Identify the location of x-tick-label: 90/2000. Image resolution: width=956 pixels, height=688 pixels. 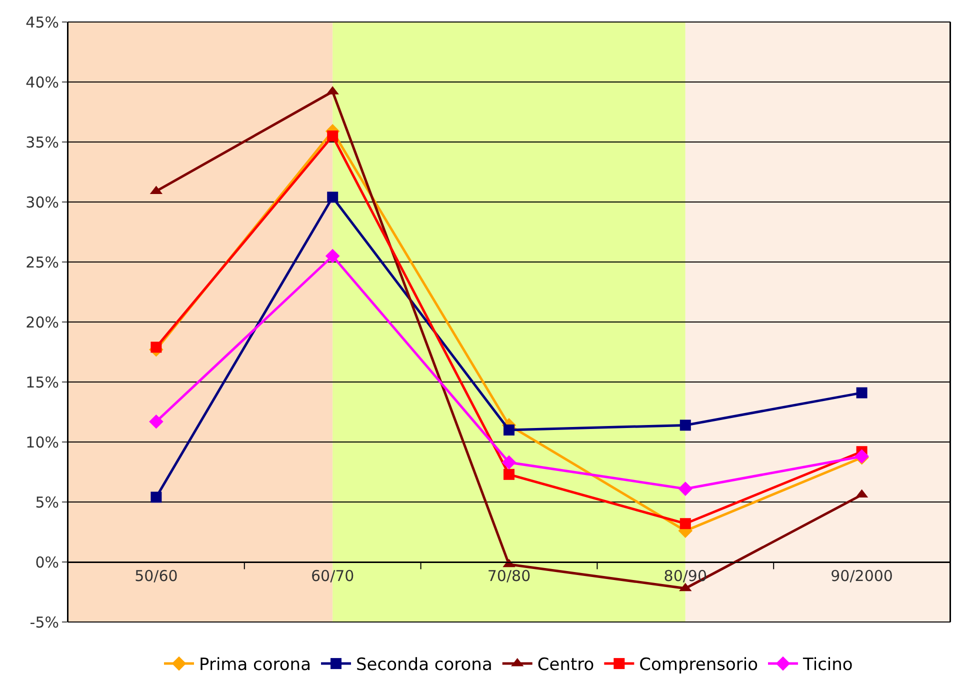
(861, 576).